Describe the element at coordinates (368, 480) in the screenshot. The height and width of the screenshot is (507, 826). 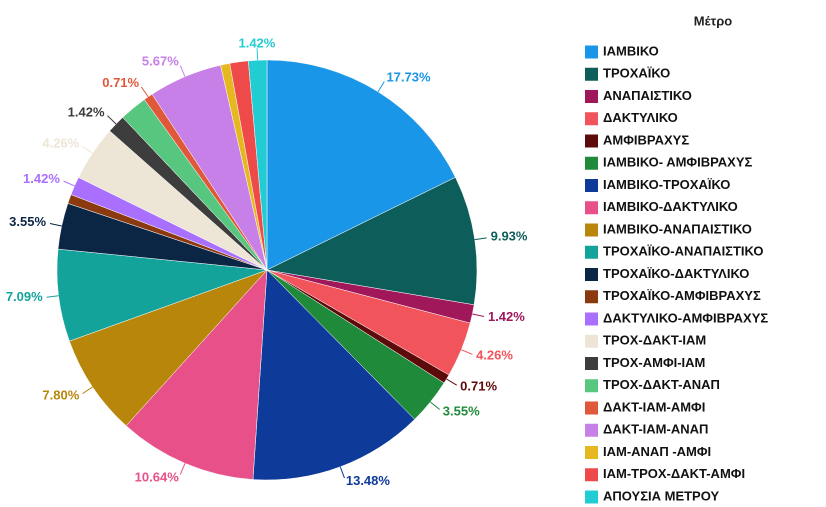
I see `data-label: 13.48%` at that location.